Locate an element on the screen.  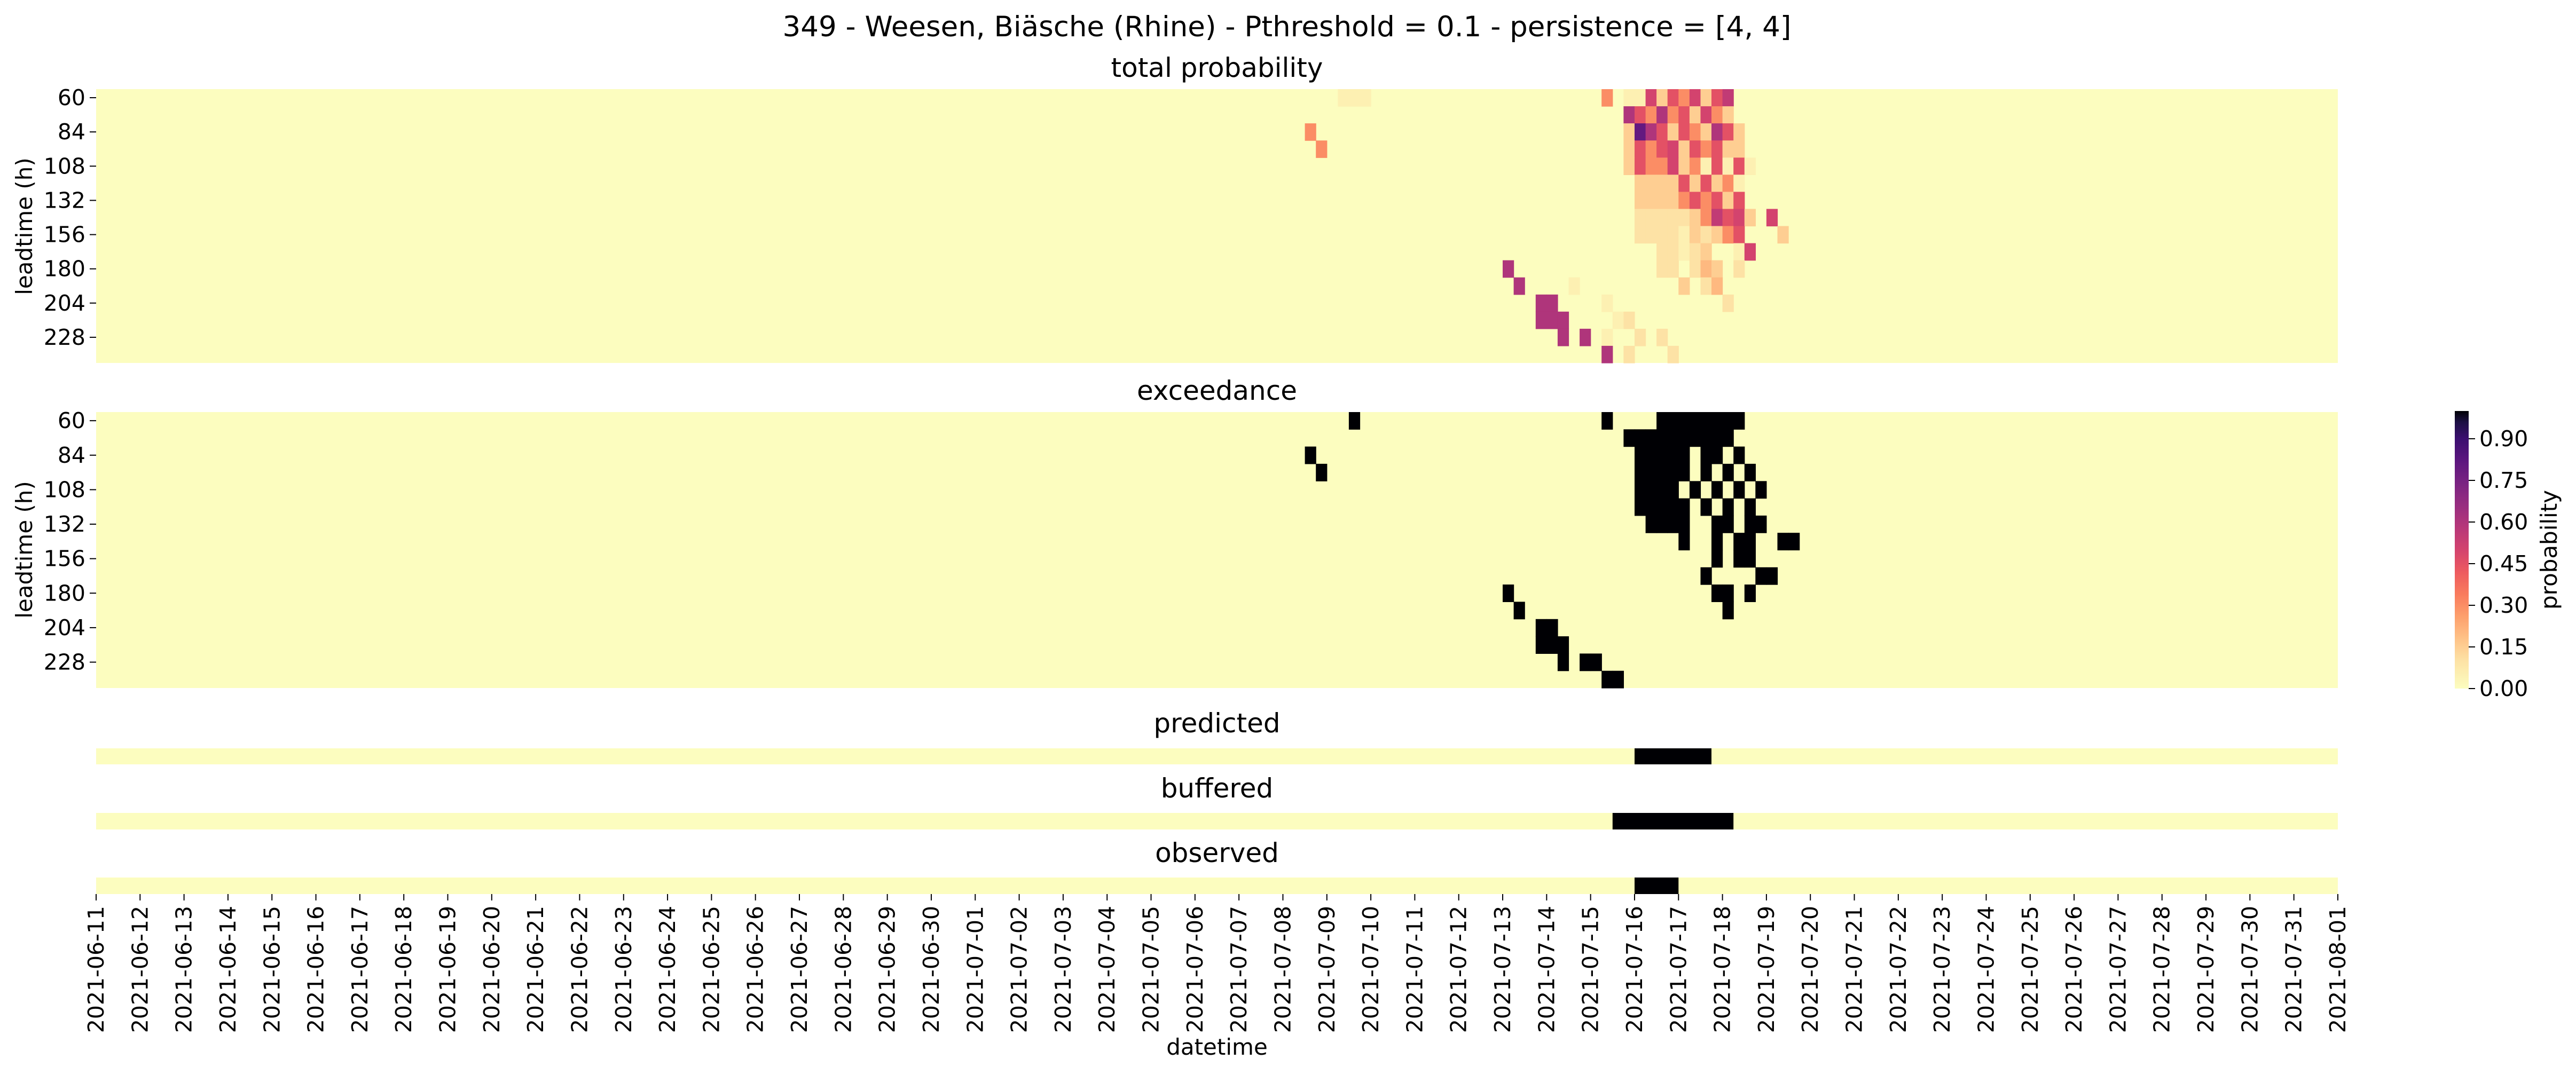
x-tick-label: 2021-07-06 is located at coordinates (1195, 969).